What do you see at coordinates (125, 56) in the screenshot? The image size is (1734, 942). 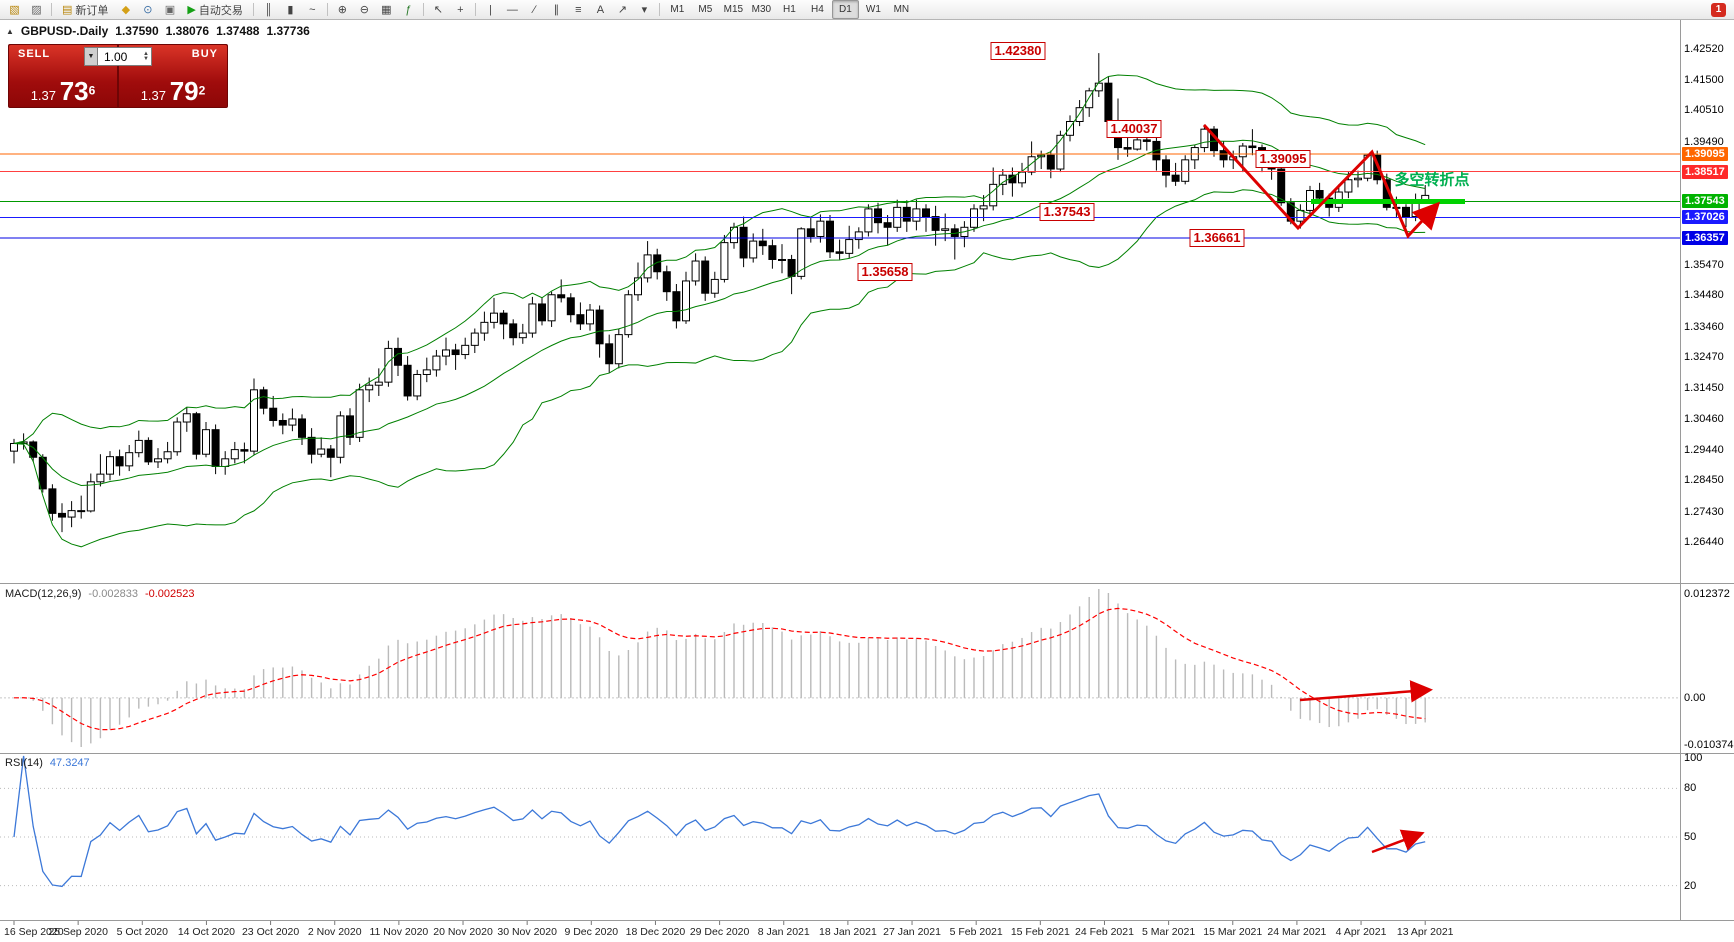 I see `volume-input: 1.00 ▲ ▼` at bounding box center [125, 56].